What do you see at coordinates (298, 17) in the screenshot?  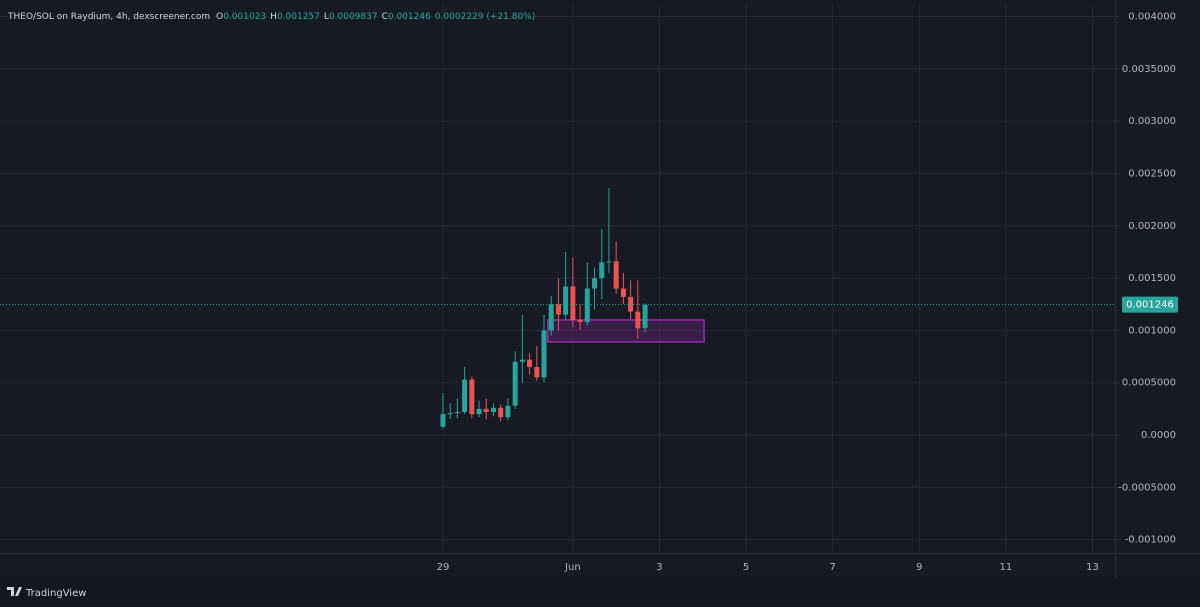 I see `ohlc-value: 0.001257` at bounding box center [298, 17].